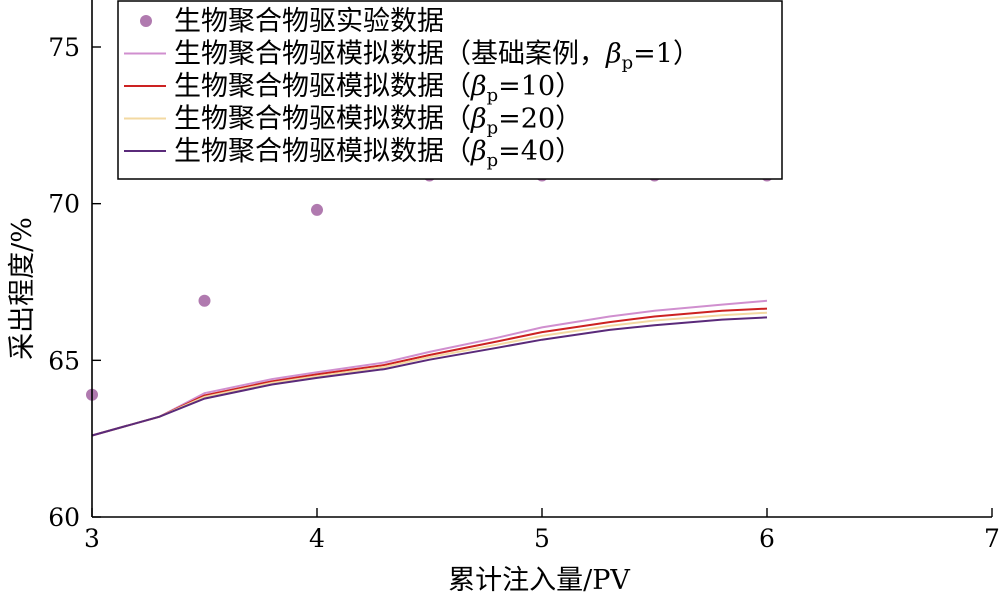 This screenshot has width=1000, height=601. Describe the element at coordinates (64, 204) in the screenshot. I see `y-tick-label: 70` at that location.